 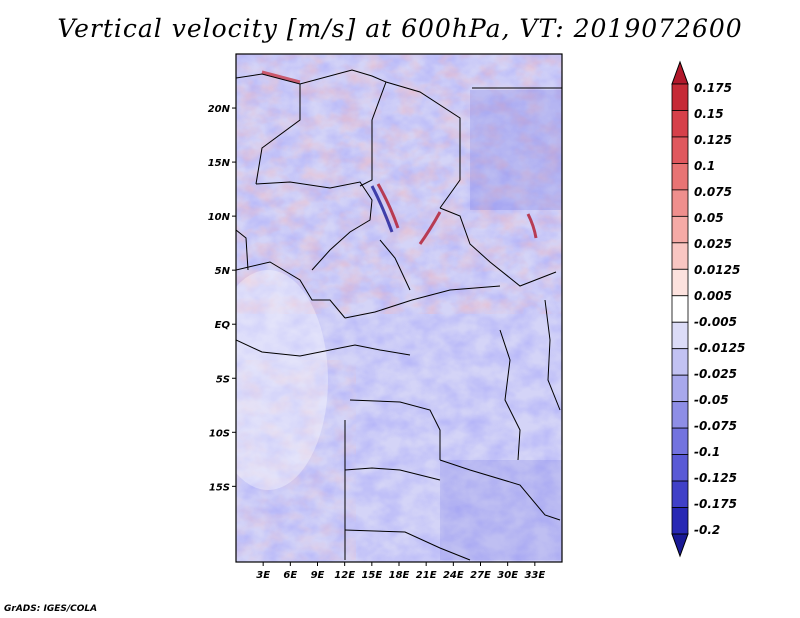 I want to click on lon-tick-label: 18E, so click(x=399, y=575).